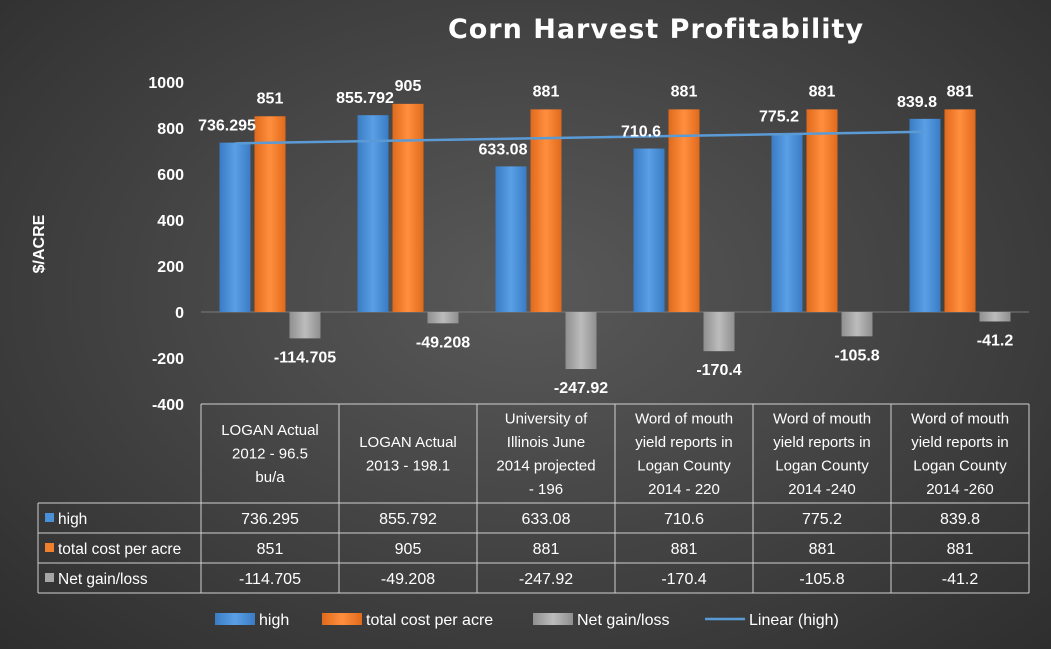 The width and height of the screenshot is (1051, 649). I want to click on legend-label: total cost per acre, so click(429, 620).